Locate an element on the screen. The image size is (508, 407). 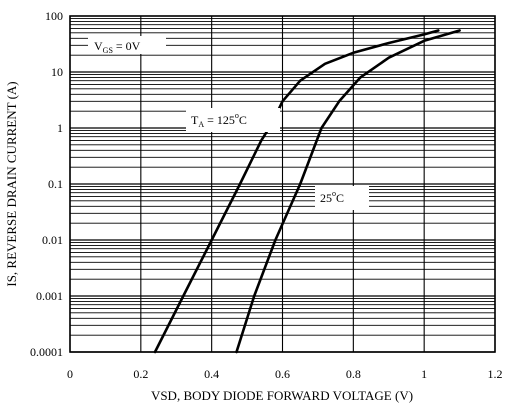
annotation-vgs-main: V is located at coordinates (98, 46).